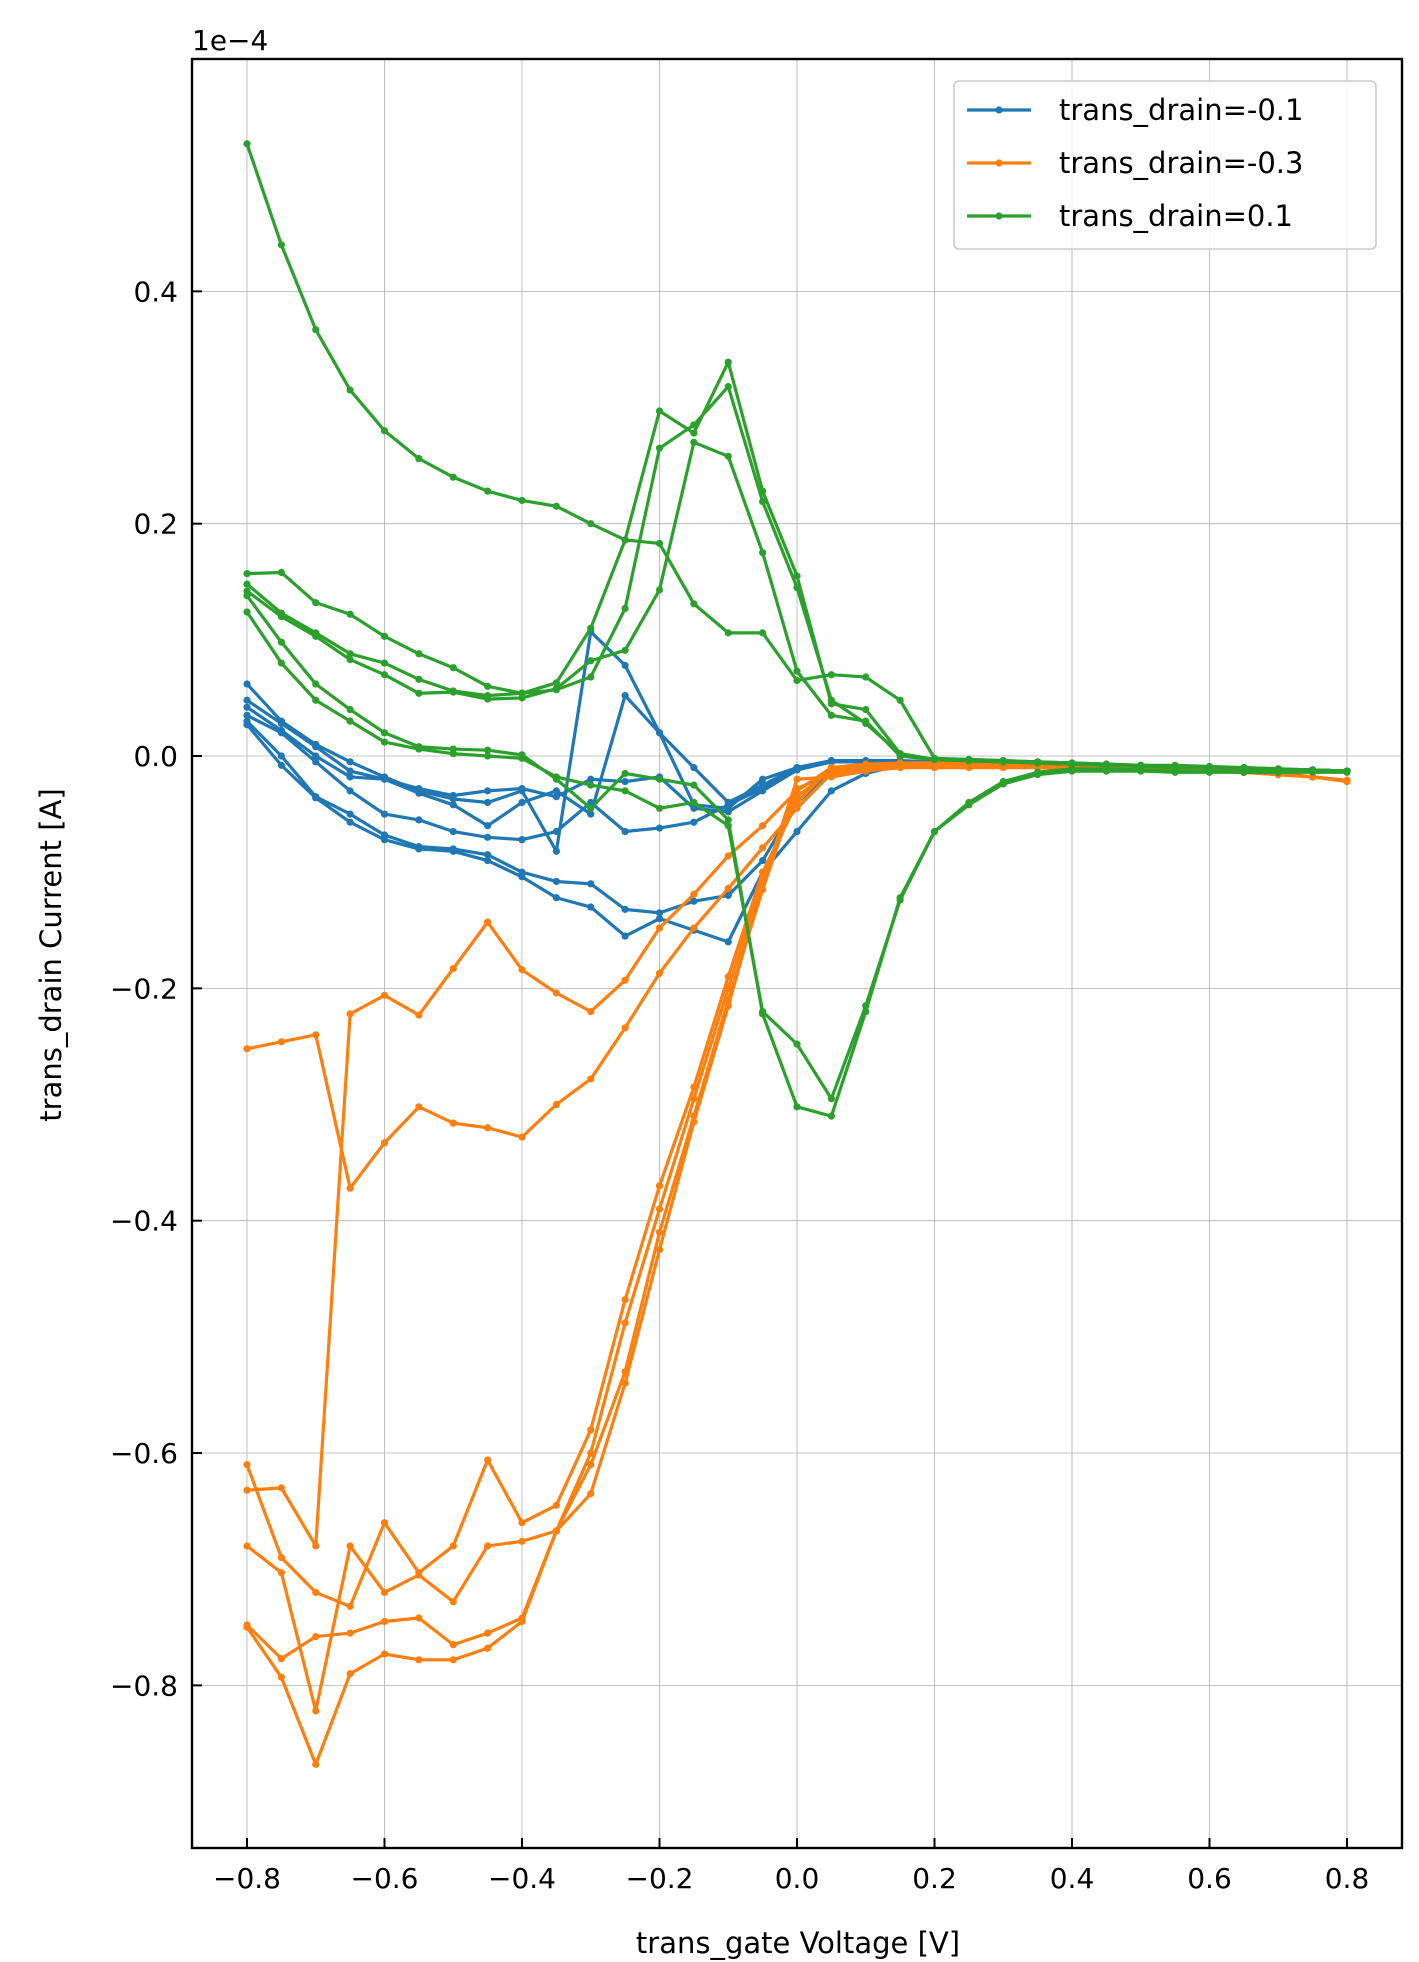 The height and width of the screenshot is (1962, 1419). I want to click on x-tick-label: 0.2, so click(934, 1878).